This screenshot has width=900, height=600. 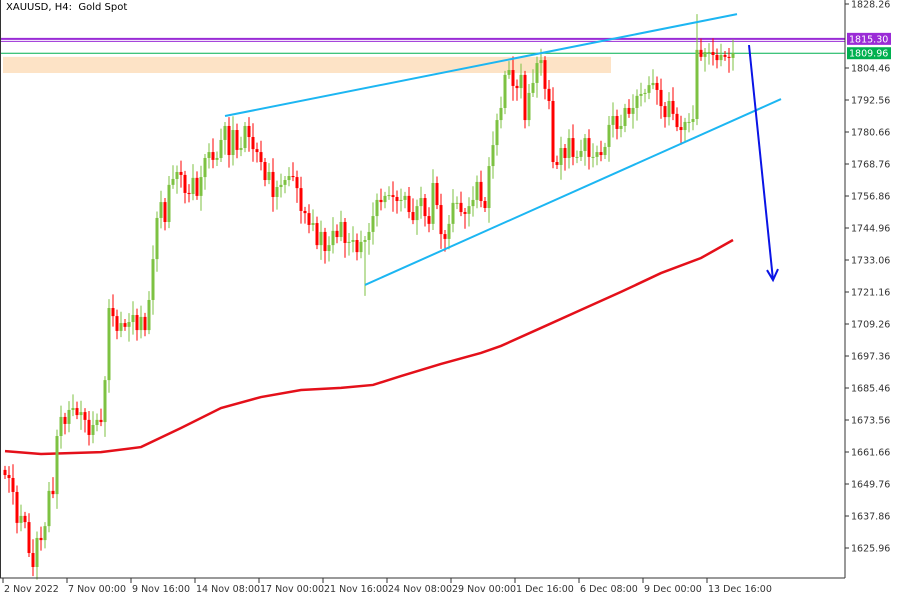 What do you see at coordinates (870, 293) in the screenshot?
I see `price-tick-label: 1721.16` at bounding box center [870, 293].